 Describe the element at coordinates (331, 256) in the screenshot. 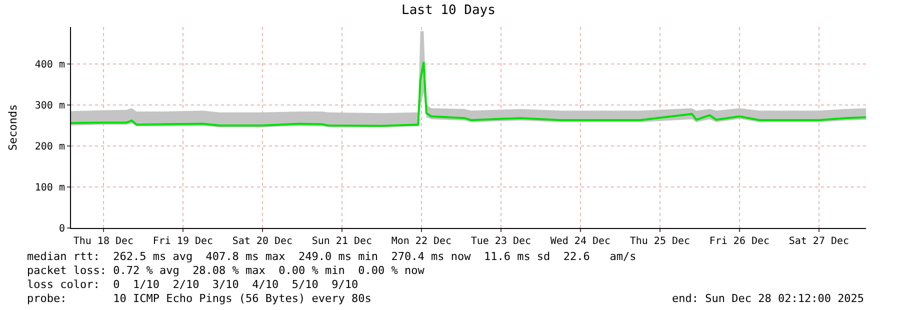

I see `text: median rtt: 262.5 ms avg 407.8 ms max 249.0 ms min 270.4 ms now 11.6 ms sd 22.6 am/s` at that location.